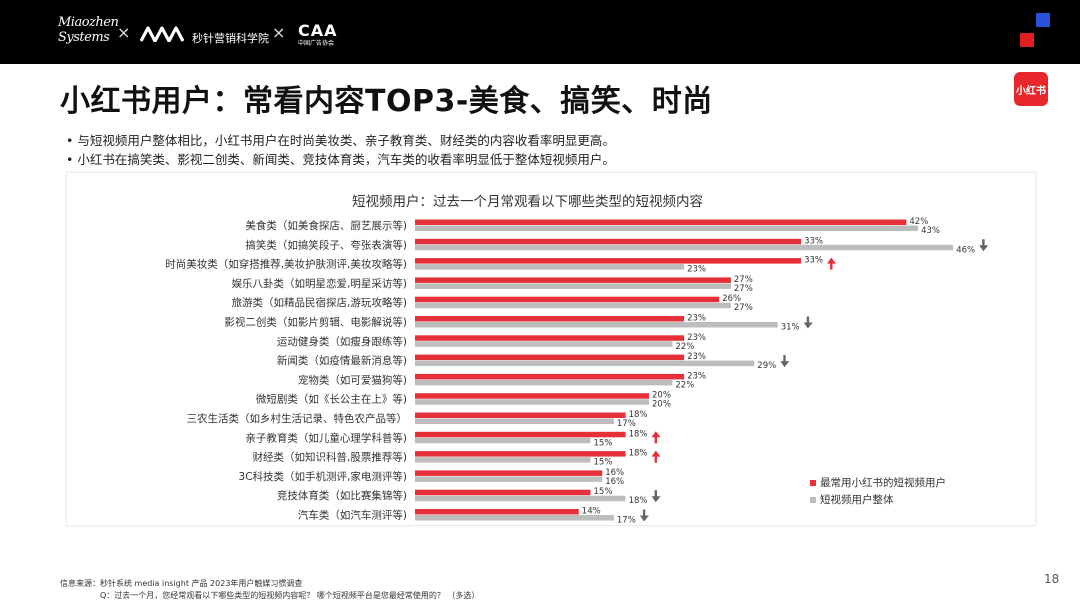 This screenshot has width=1080, height=608. Describe the element at coordinates (326, 225) in the screenshot. I see `category-label: 美食类（如美食探店、厨艺展示等)` at that location.